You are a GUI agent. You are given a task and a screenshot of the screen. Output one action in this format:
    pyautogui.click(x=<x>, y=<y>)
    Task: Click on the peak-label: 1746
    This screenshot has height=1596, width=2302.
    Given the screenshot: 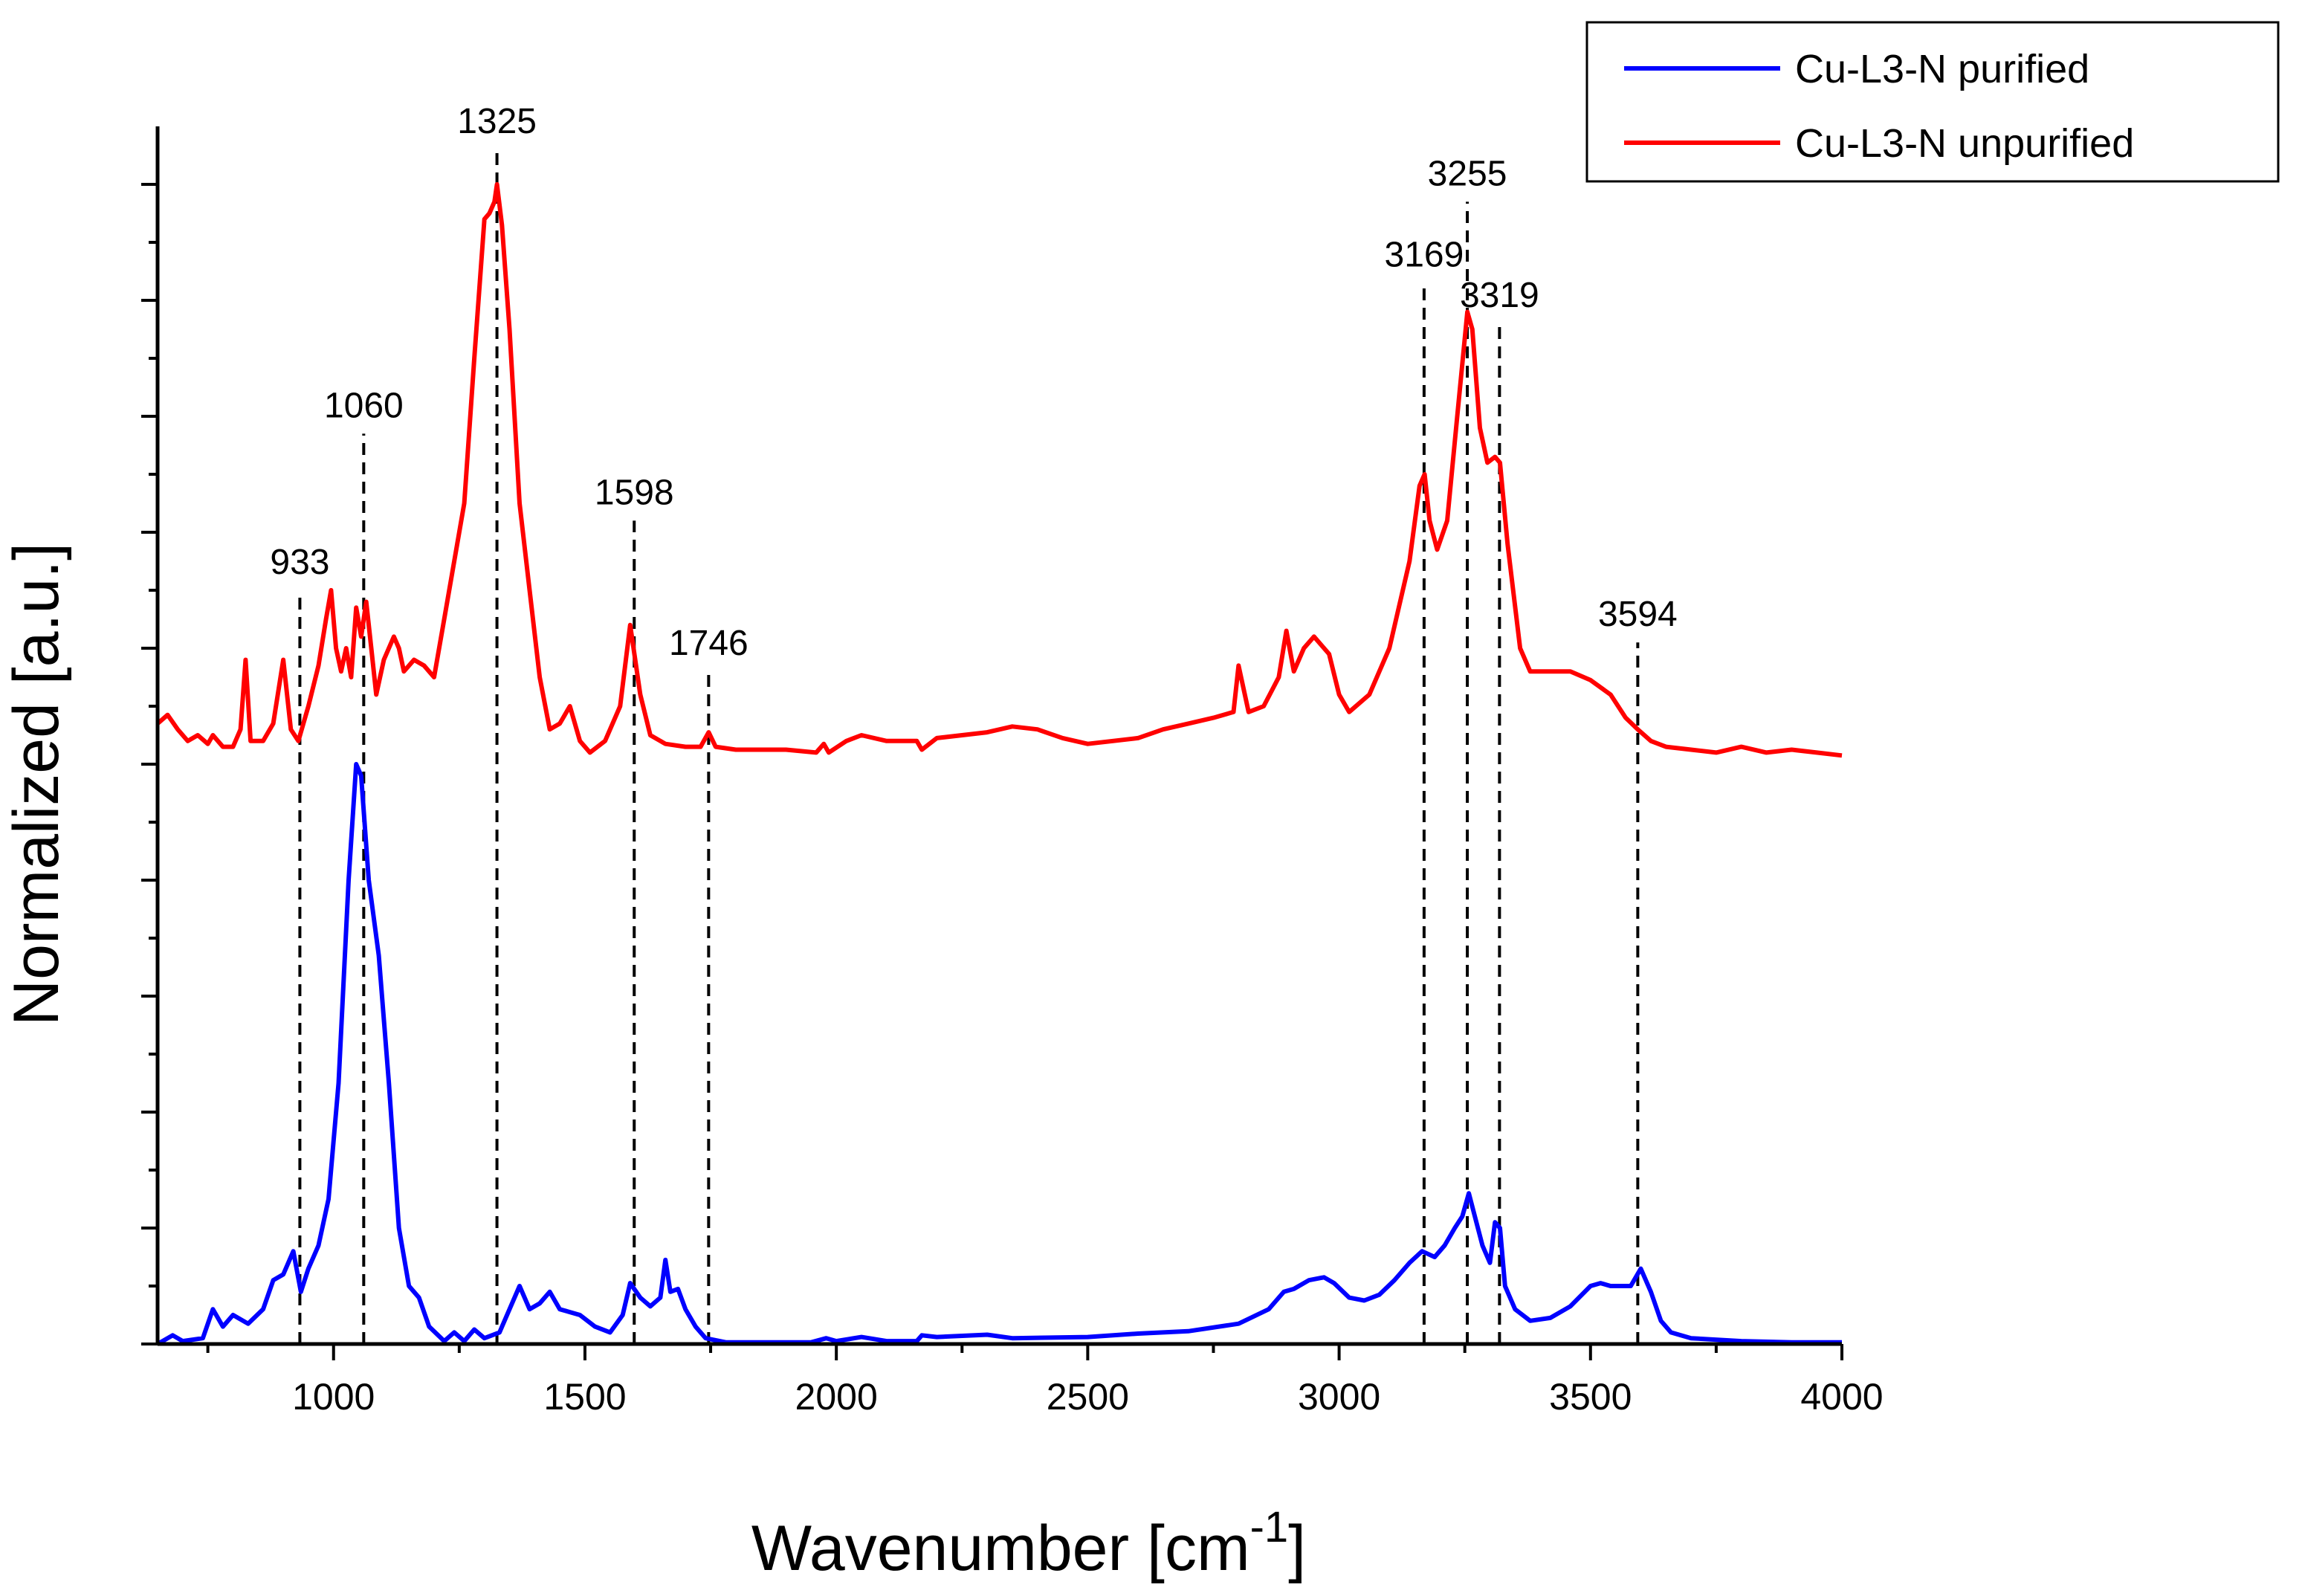 What is the action you would take?
    pyautogui.click(x=709, y=644)
    